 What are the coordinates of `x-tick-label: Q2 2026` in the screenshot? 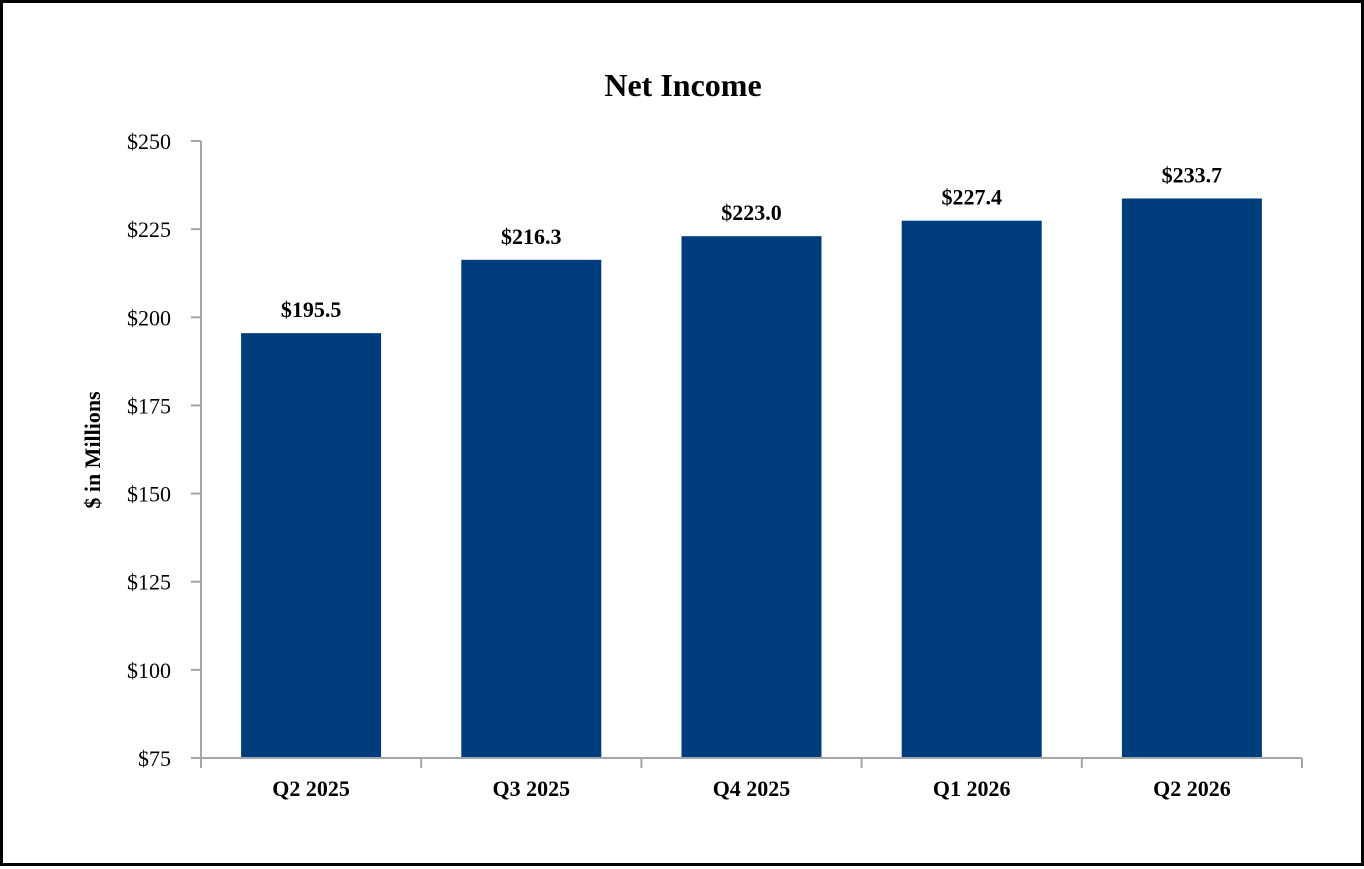 It's located at (1192, 788).